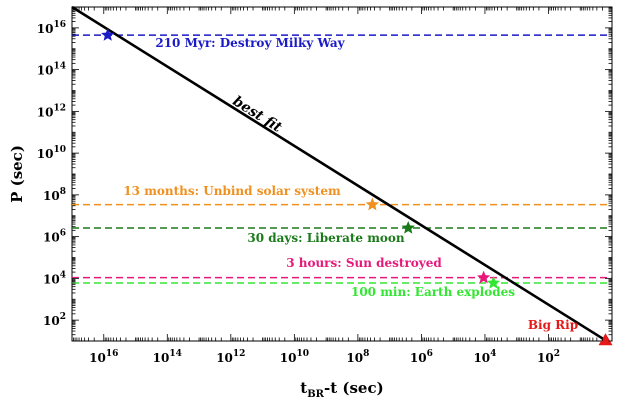  Describe the element at coordinates (51, 70) in the screenshot. I see `y-tick-label: 1014` at that location.